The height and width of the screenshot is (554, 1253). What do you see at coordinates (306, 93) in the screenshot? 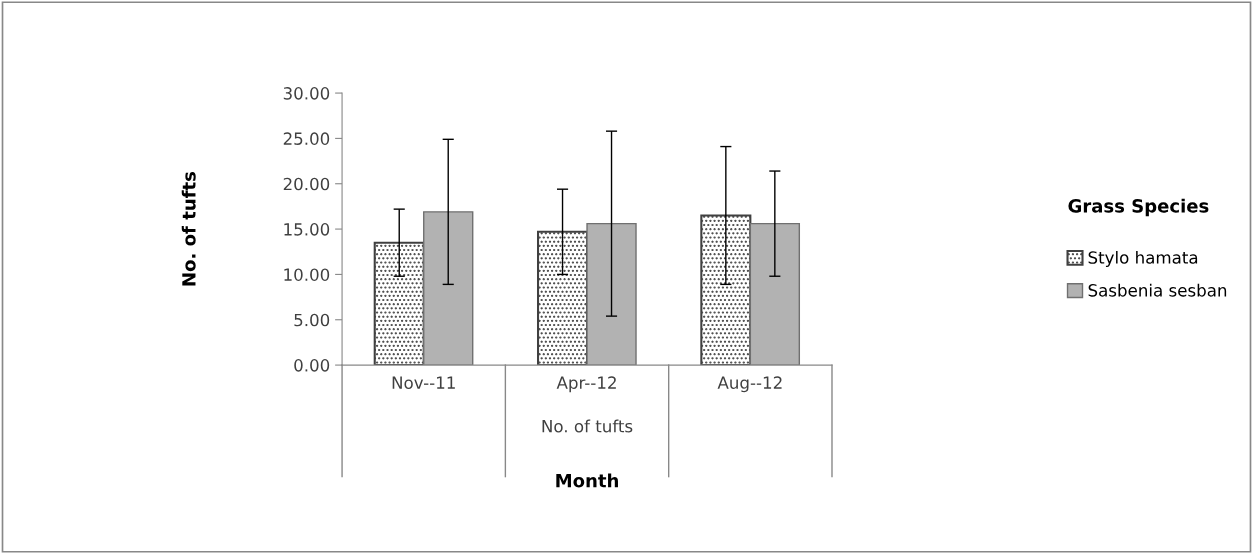
I see `y-tick-label: 30.00` at bounding box center [306, 93].